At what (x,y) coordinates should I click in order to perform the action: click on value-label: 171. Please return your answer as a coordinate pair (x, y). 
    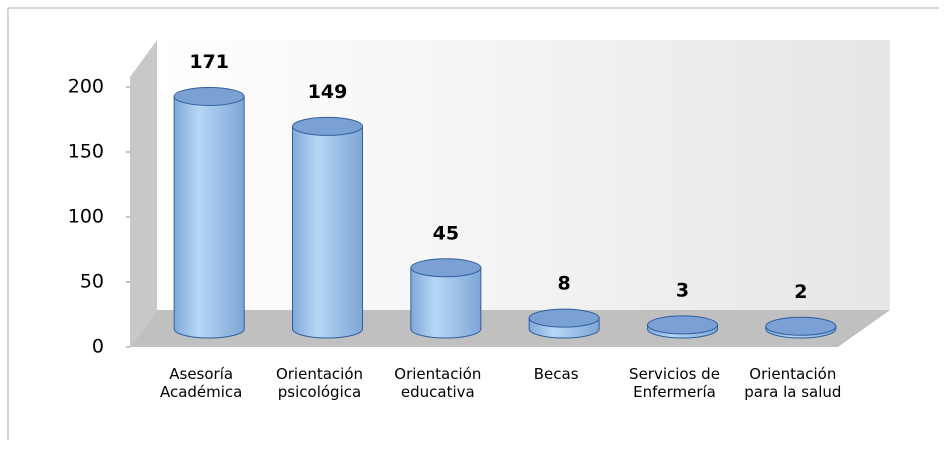
    Looking at the image, I should click on (209, 62).